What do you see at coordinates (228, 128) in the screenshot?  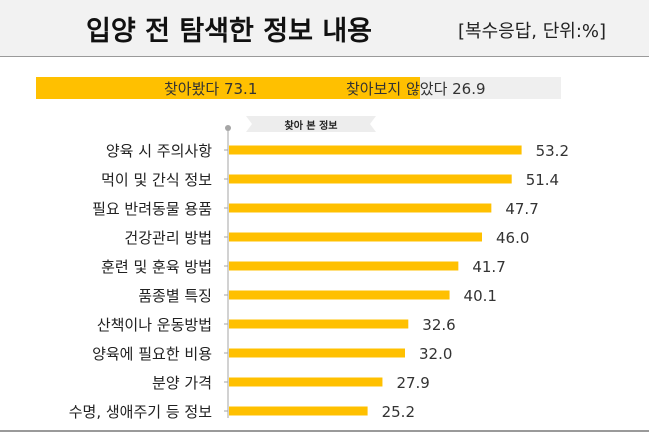 I see `axis-dot-icon` at bounding box center [228, 128].